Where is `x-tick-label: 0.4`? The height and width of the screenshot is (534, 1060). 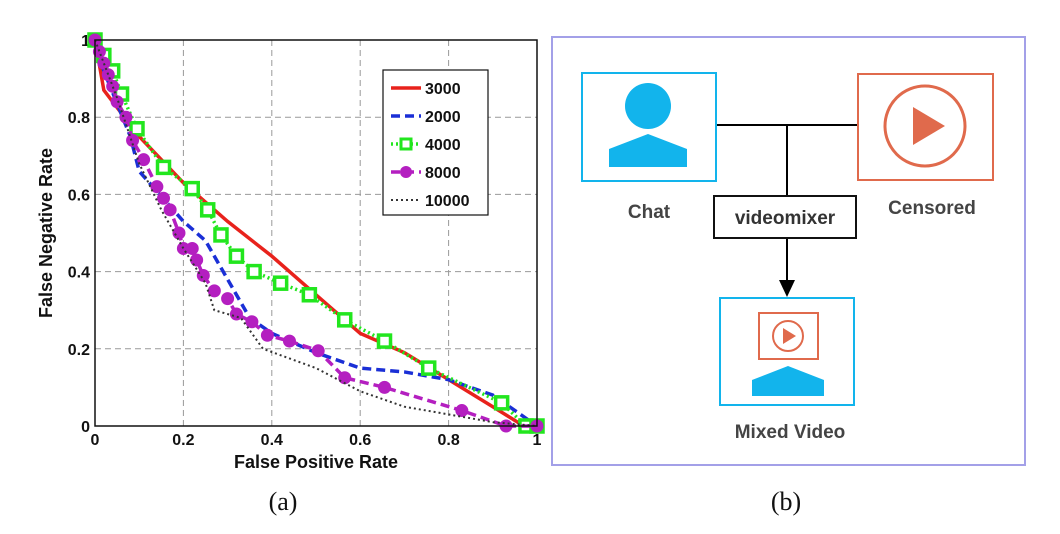
x-tick-label: 0.4 is located at coordinates (272, 440).